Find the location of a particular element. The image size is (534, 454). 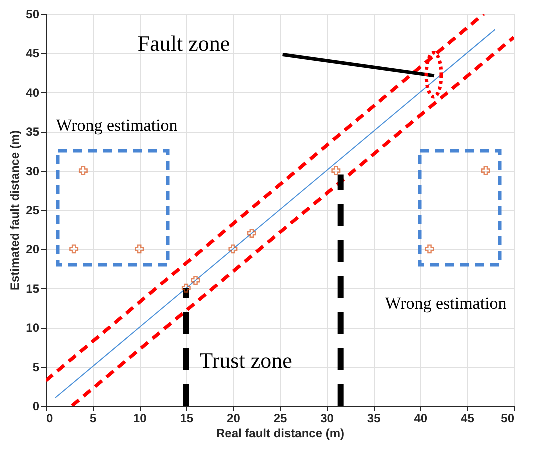

x-tick-label: 25 is located at coordinates (281, 419).